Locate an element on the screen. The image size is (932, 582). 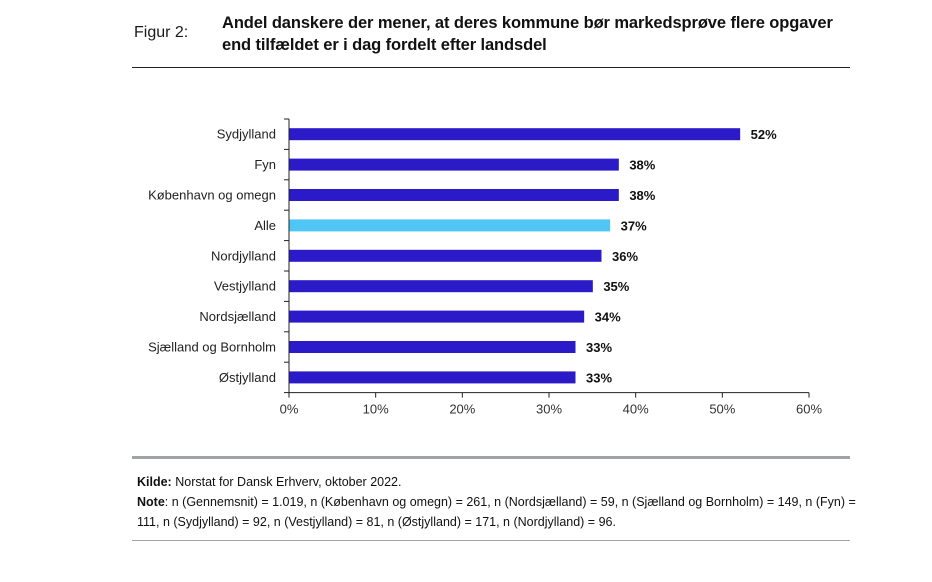
data-label: 35% is located at coordinates (616, 286).